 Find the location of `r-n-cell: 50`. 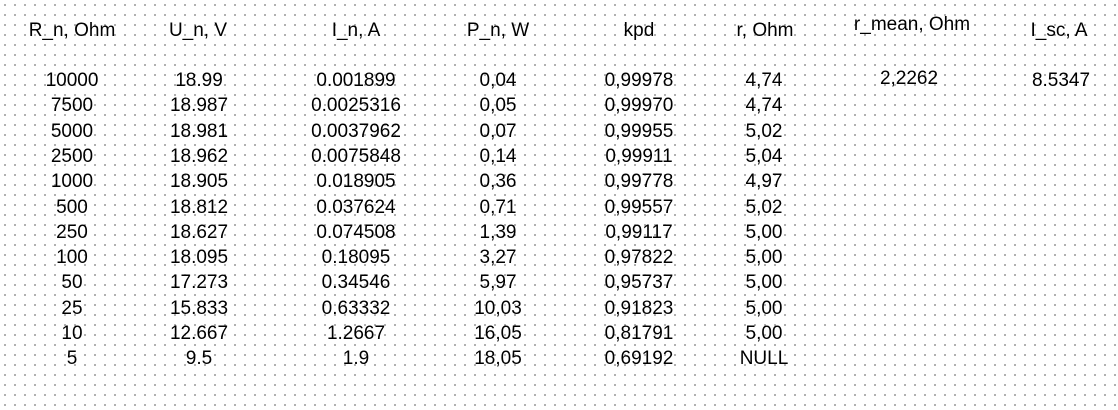

r-n-cell: 50 is located at coordinates (72, 283).